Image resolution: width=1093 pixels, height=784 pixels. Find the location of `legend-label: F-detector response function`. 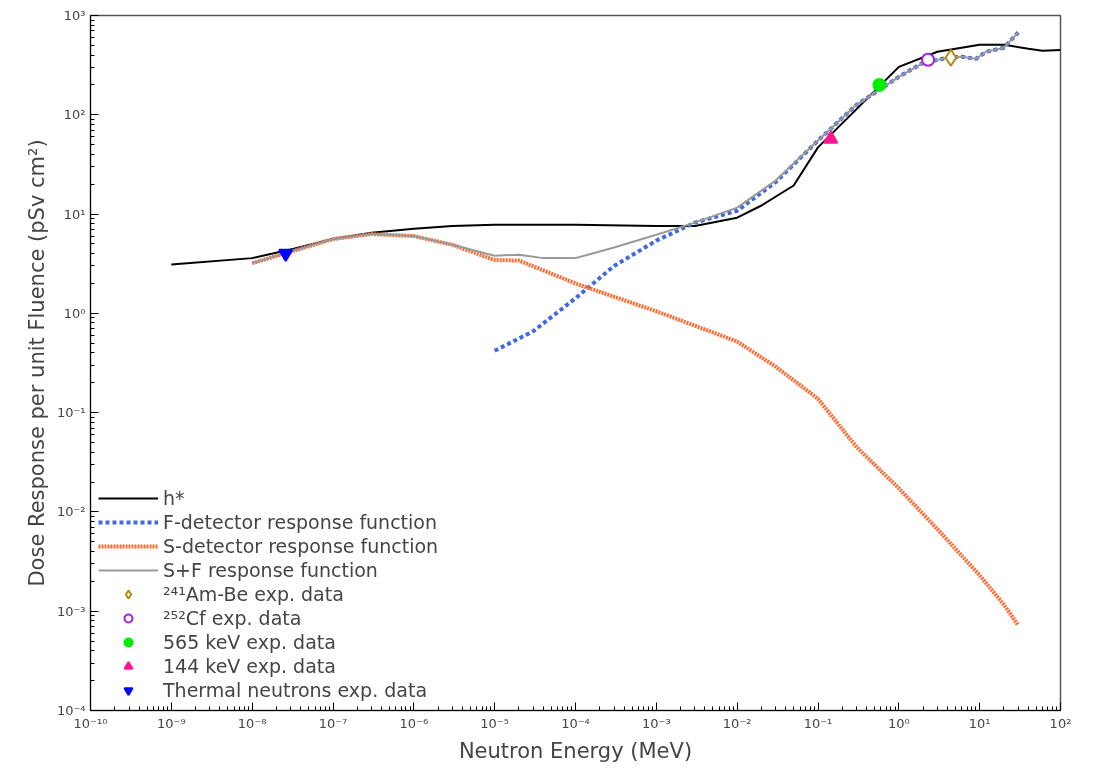

legend-label: F-detector response function is located at coordinates (300, 522).